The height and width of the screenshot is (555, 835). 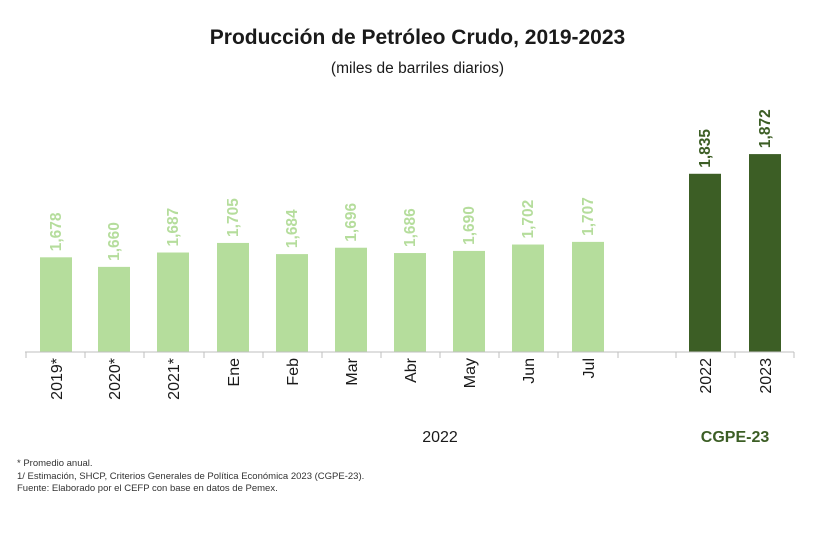 I want to click on value-label: 1,696, so click(x=351, y=222).